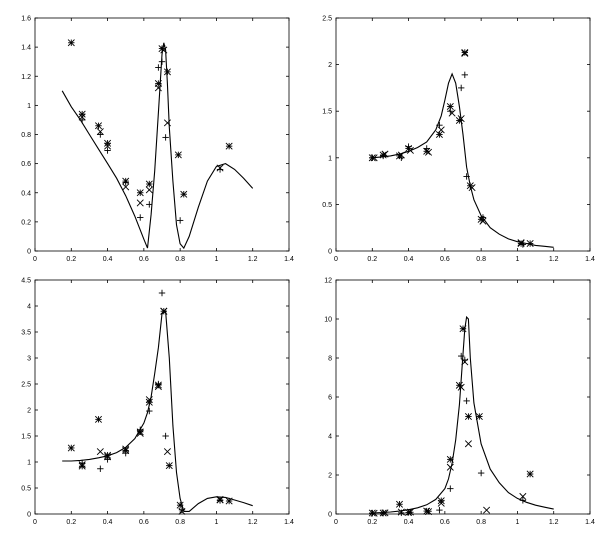 This screenshot has width=605, height=541. Describe the element at coordinates (26, 385) in the screenshot. I see `y-tick-label: 2.5` at that location.